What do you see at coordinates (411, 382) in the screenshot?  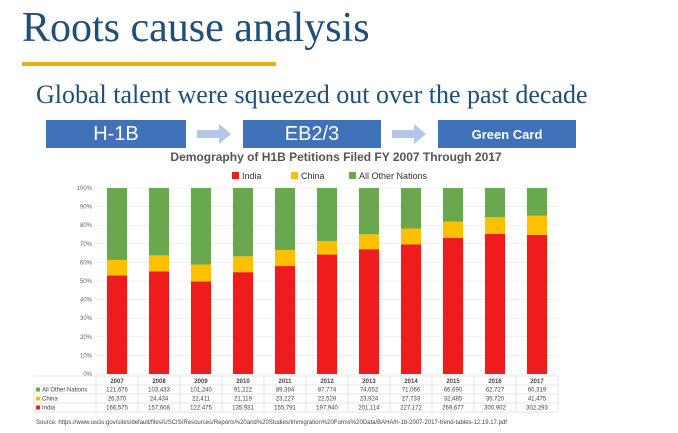 I see `x-category-label: 2014` at bounding box center [411, 382].